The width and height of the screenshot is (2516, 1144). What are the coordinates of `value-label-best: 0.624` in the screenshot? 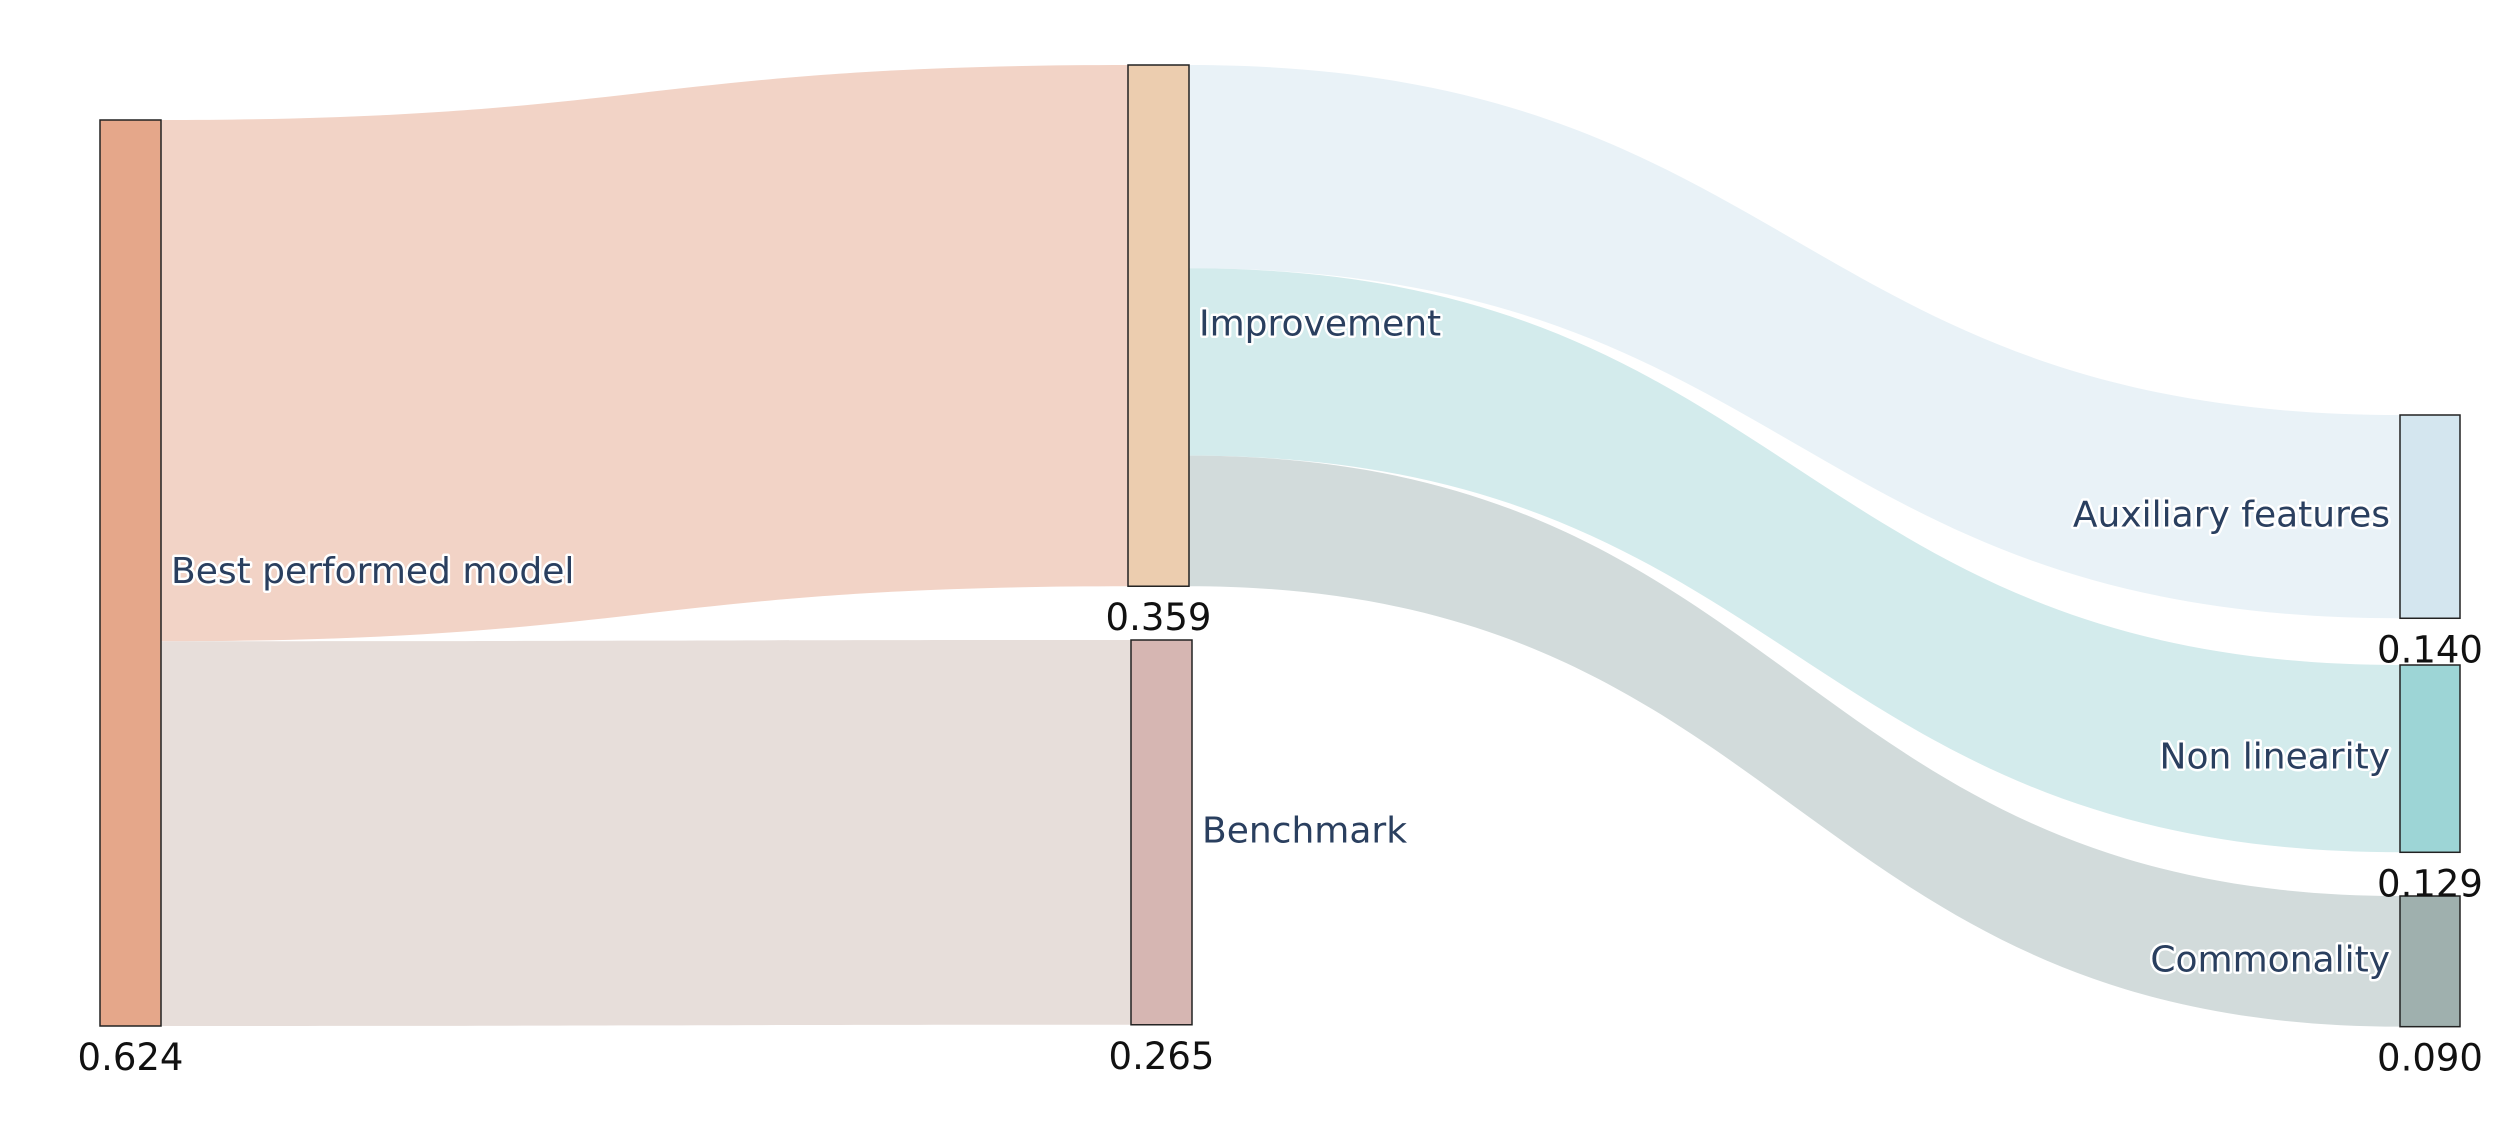 It's located at (131, 1057).